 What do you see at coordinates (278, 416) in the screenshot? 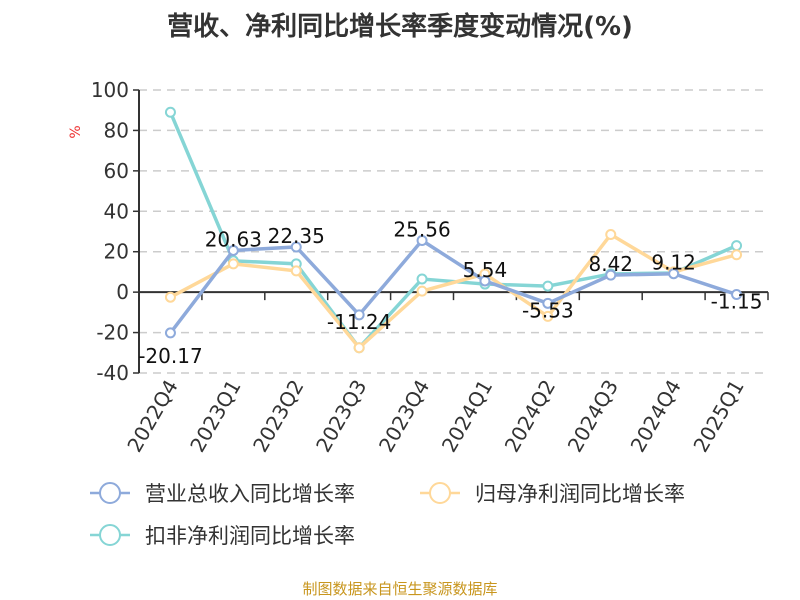
I see `x-tick-label: 2023Q2` at bounding box center [278, 416].